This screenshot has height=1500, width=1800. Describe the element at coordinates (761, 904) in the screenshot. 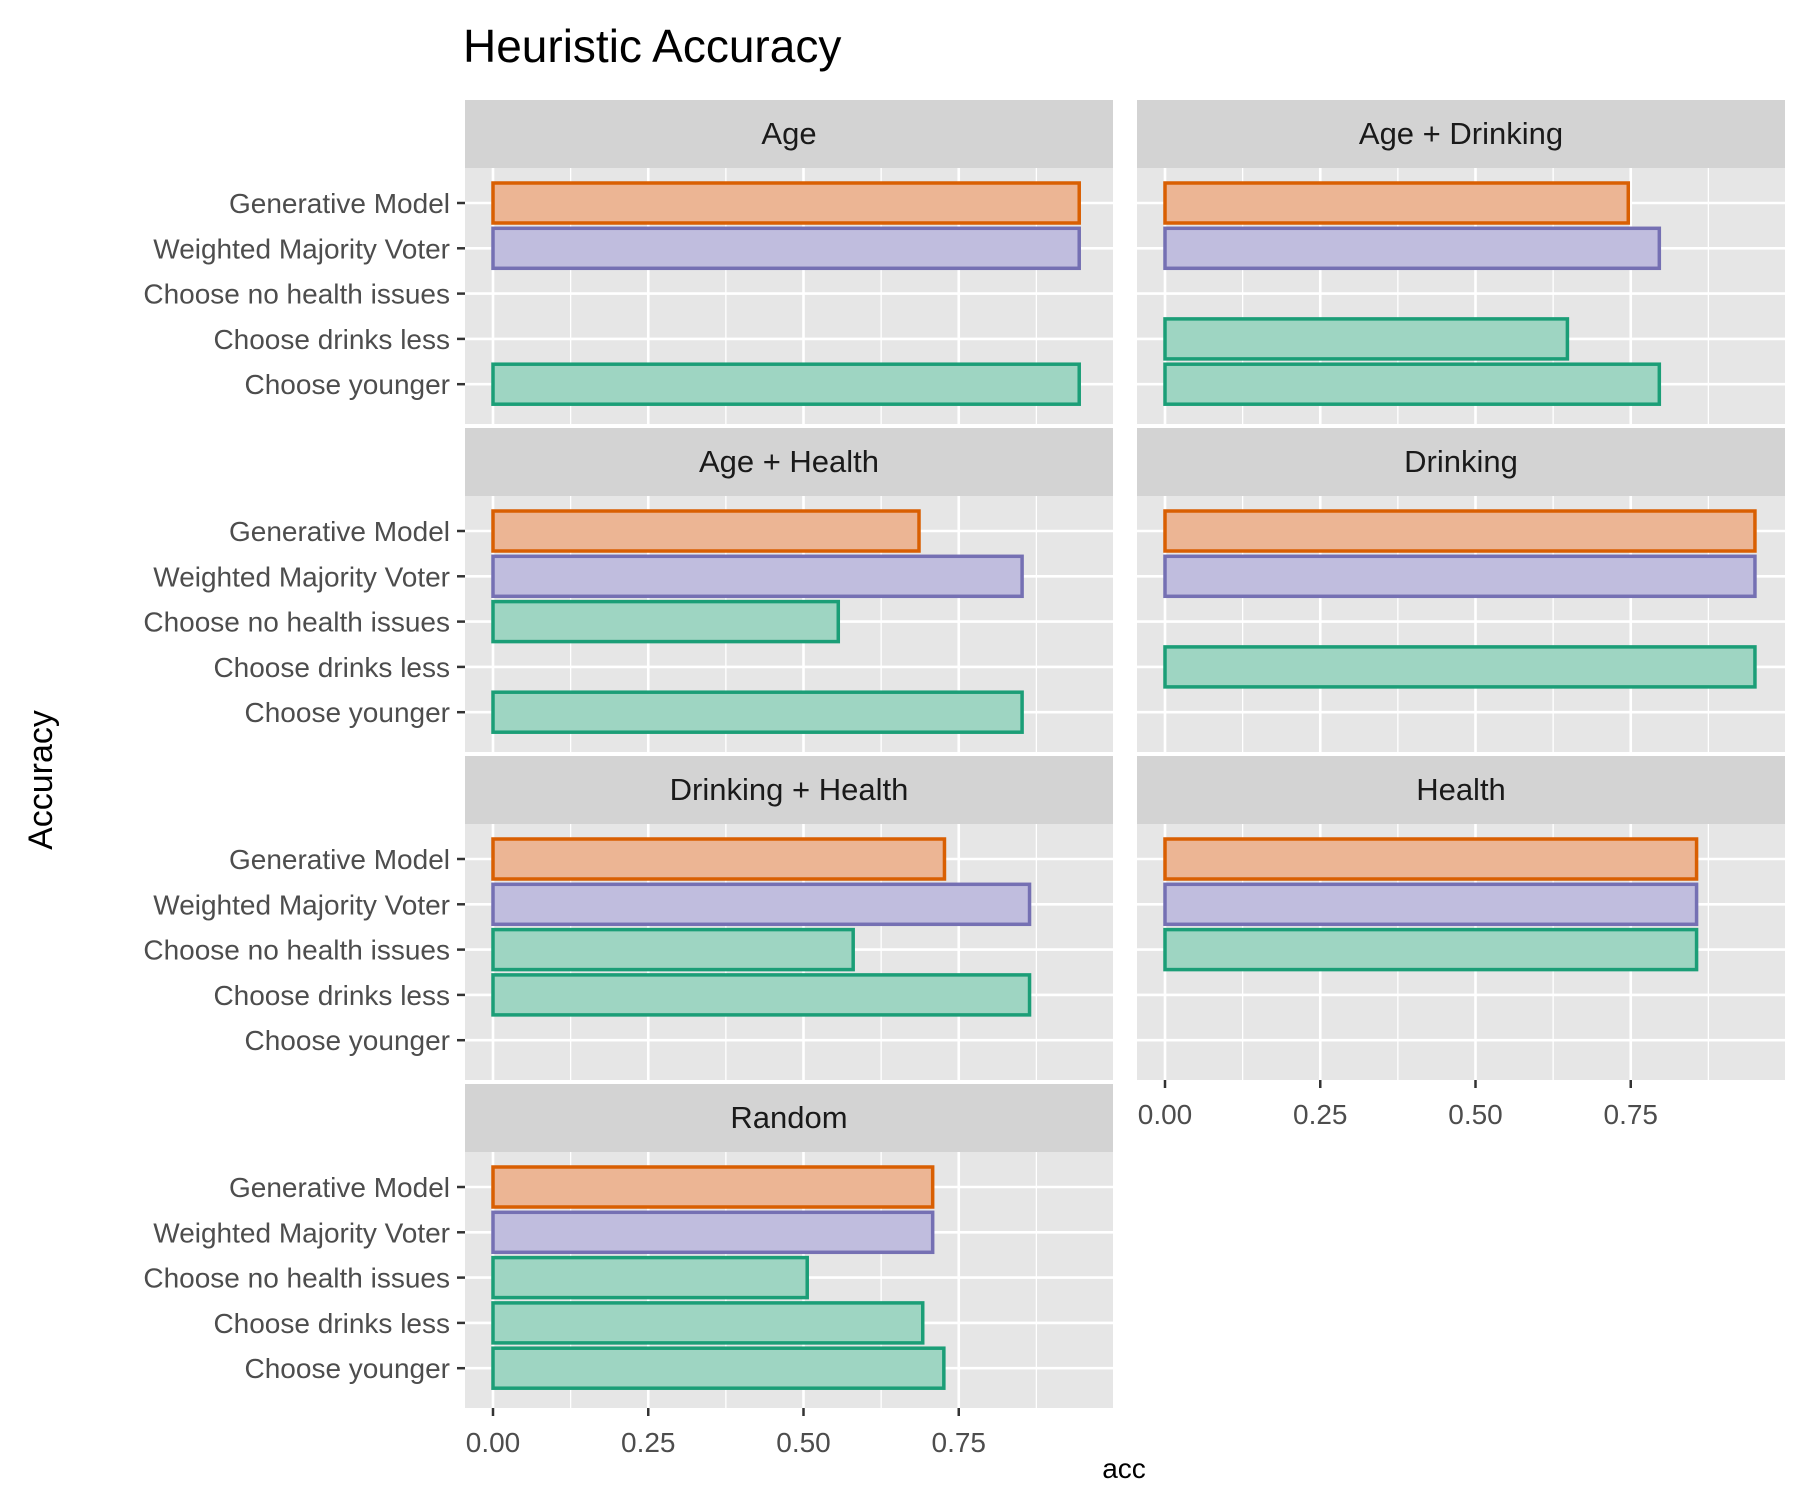

I see `bar-drinking-health-weighted-majority-voter` at that location.